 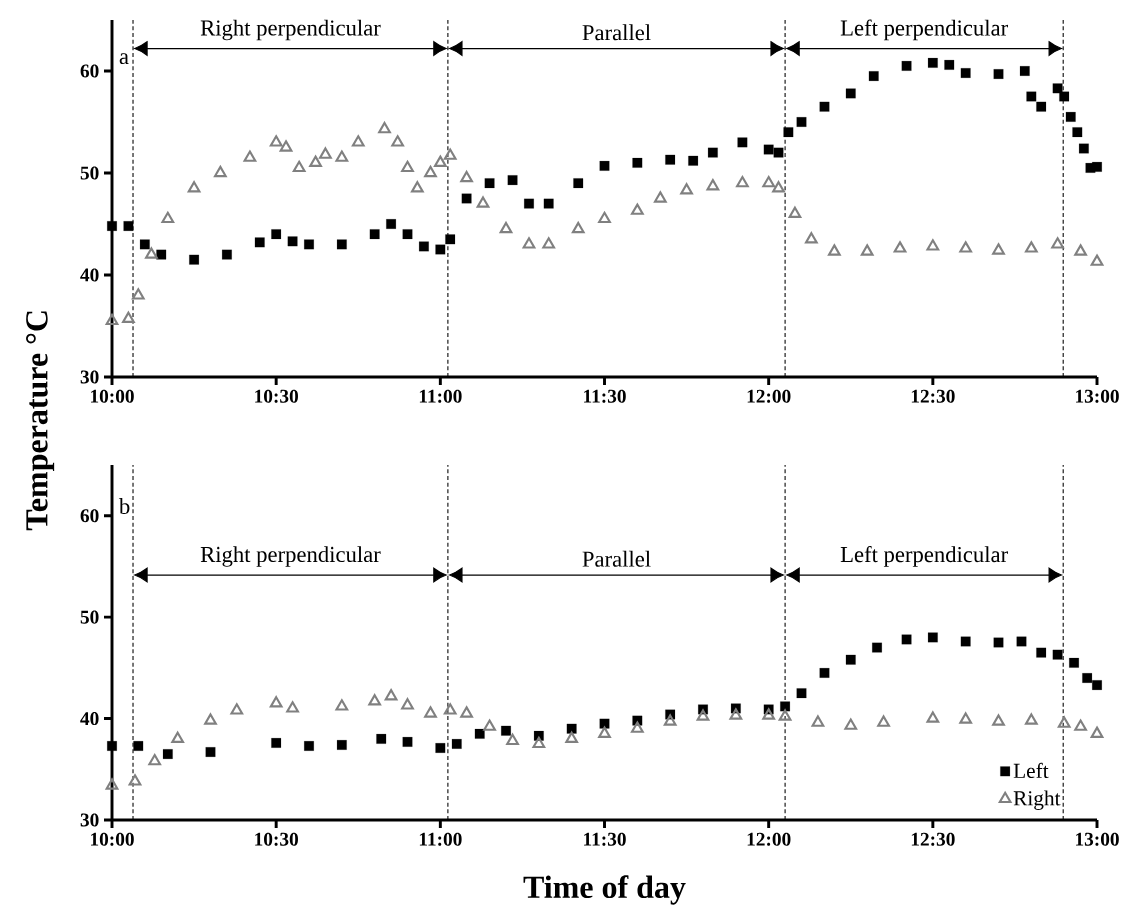 What do you see at coordinates (40, 421) in the screenshot?
I see `y-axis-title: Temperature °C` at bounding box center [40, 421].